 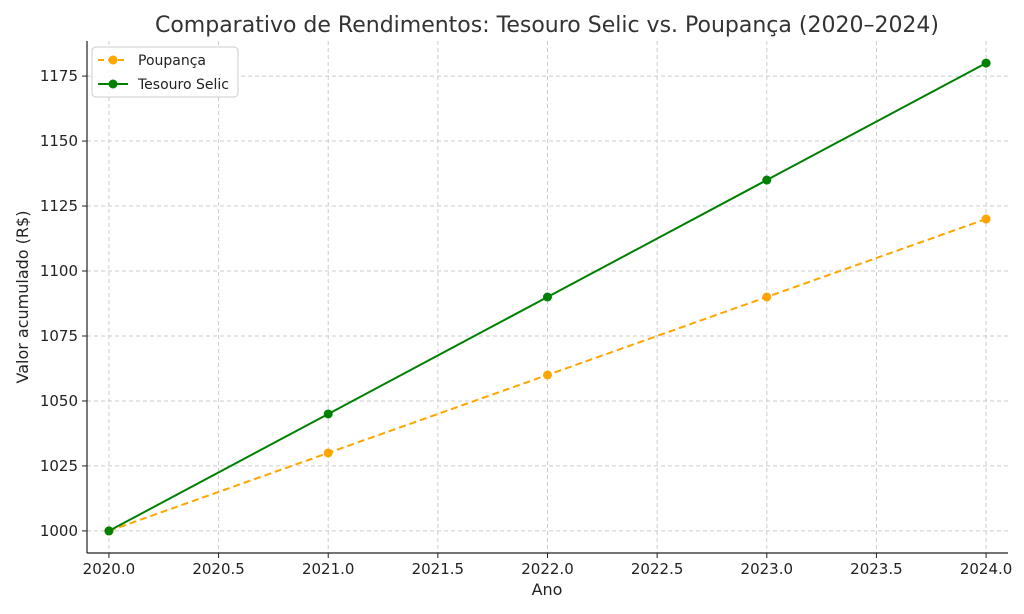 What do you see at coordinates (59, 336) in the screenshot?
I see `y-tick-label: 1075` at bounding box center [59, 336].